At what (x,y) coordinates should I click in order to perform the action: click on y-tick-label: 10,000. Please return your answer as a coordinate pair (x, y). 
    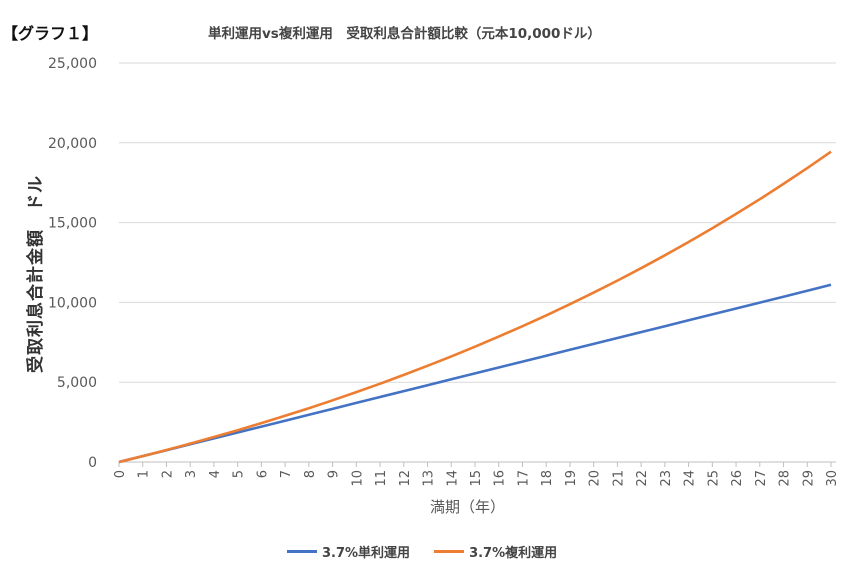
    Looking at the image, I should click on (72, 303).